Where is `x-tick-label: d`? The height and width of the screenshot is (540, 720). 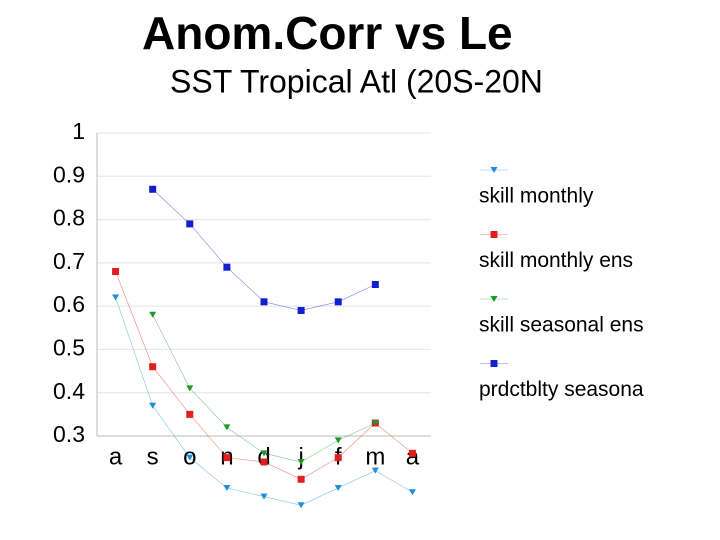
x-tick-label: d is located at coordinates (263, 456).